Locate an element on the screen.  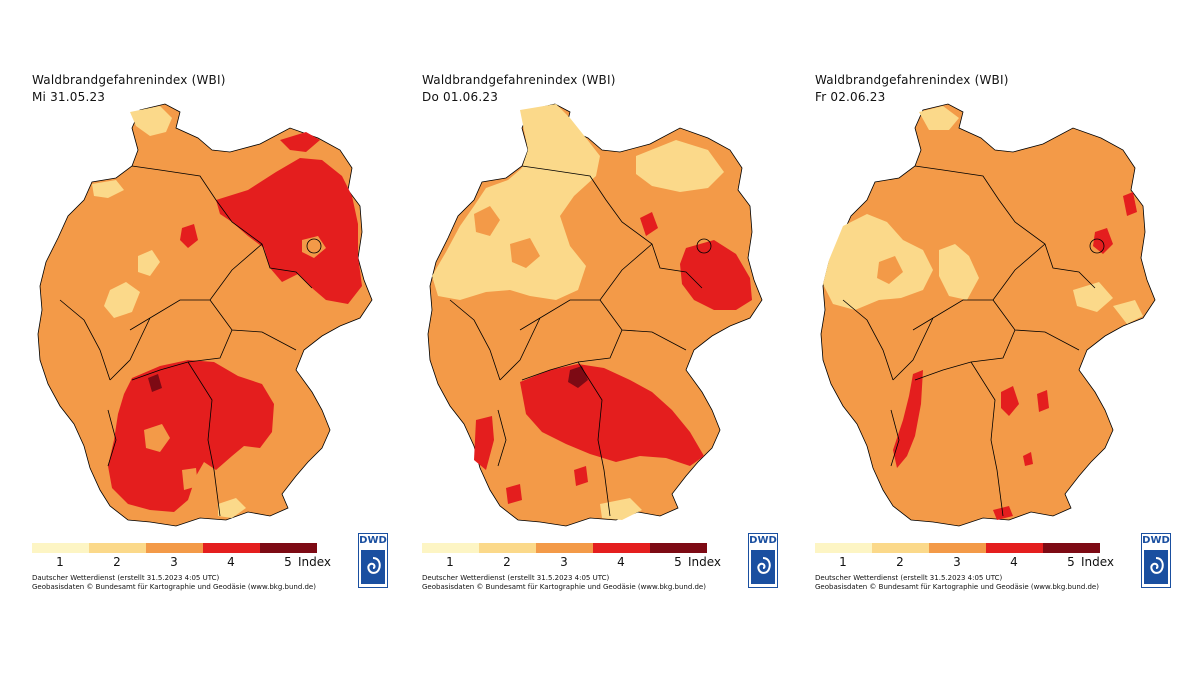
map-title: Waldbrandgefahrenindex (WBI) Do 01.06.23 is located at coordinates (519, 89).